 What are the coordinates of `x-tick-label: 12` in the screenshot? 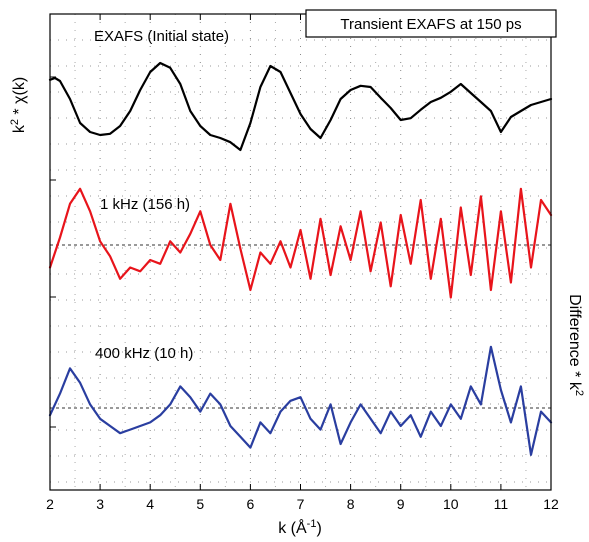 It's located at (551, 504).